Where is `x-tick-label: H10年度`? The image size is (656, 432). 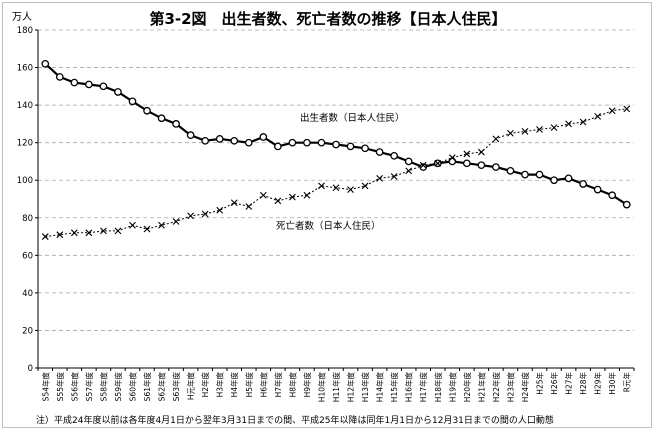 x-tick-label: H10年度 is located at coordinates (321, 387).